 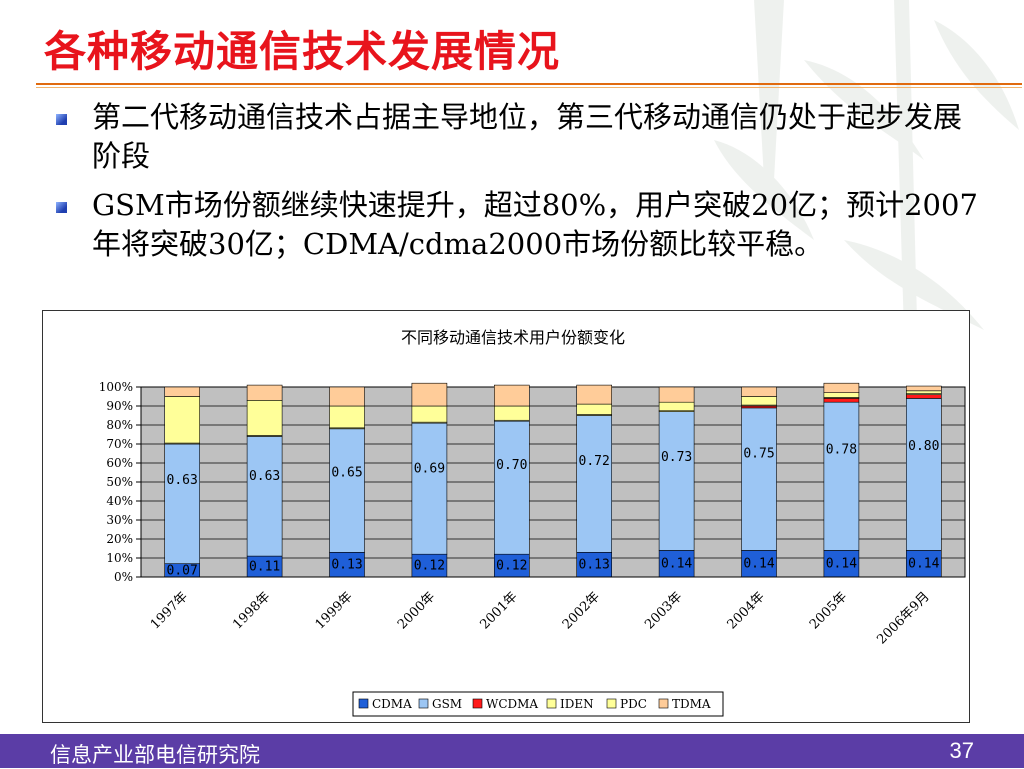 What do you see at coordinates (429, 469) in the screenshot?
I see `data-label-gsm: 0.69` at bounding box center [429, 469].